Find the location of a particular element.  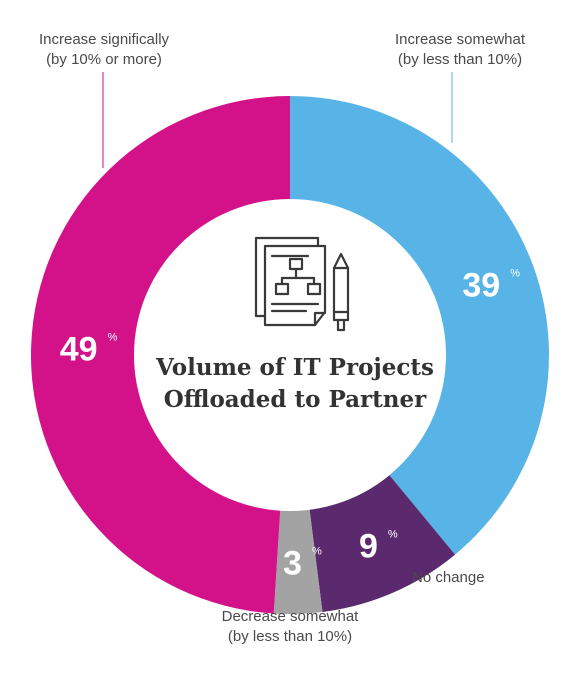

value-no-change: 9 is located at coordinates (368, 546).